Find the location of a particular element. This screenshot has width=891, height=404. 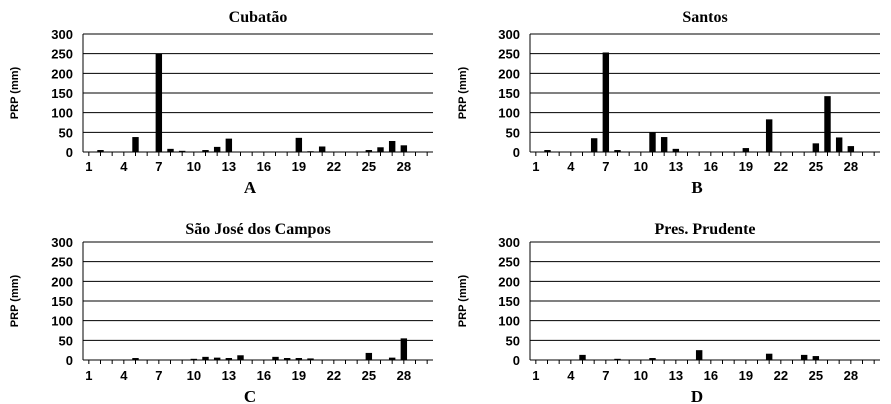

panel-letter: D is located at coordinates (697, 395).